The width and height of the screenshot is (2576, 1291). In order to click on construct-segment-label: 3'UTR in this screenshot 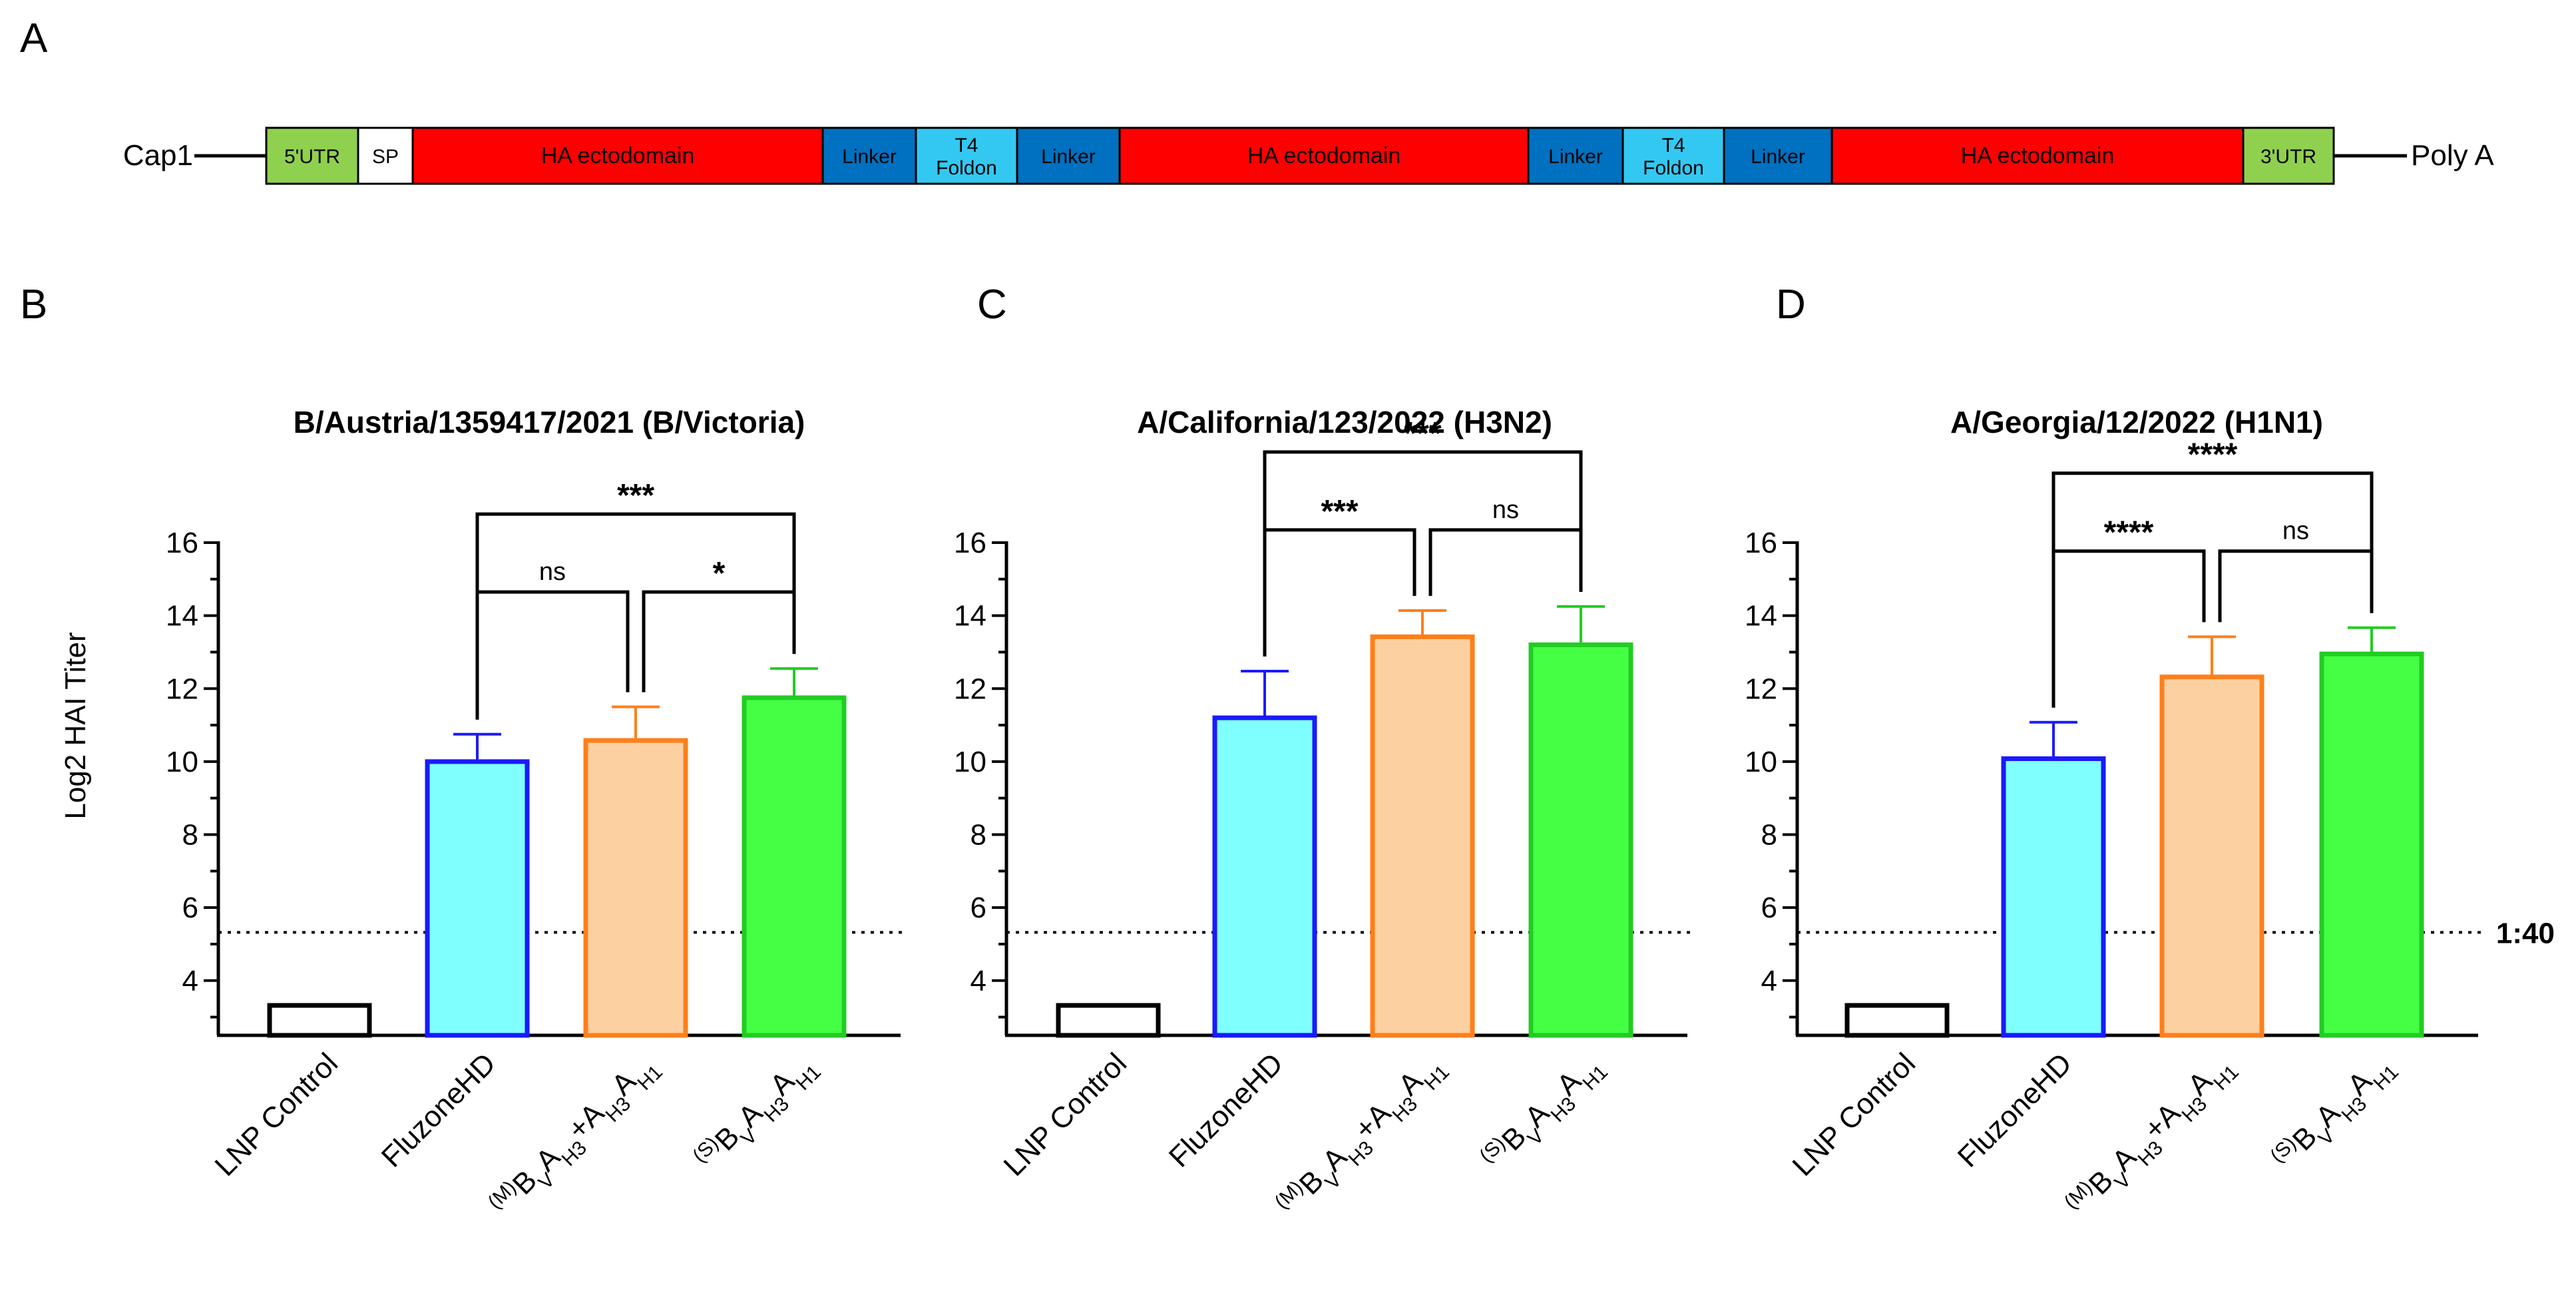, I will do `click(2288, 157)`.